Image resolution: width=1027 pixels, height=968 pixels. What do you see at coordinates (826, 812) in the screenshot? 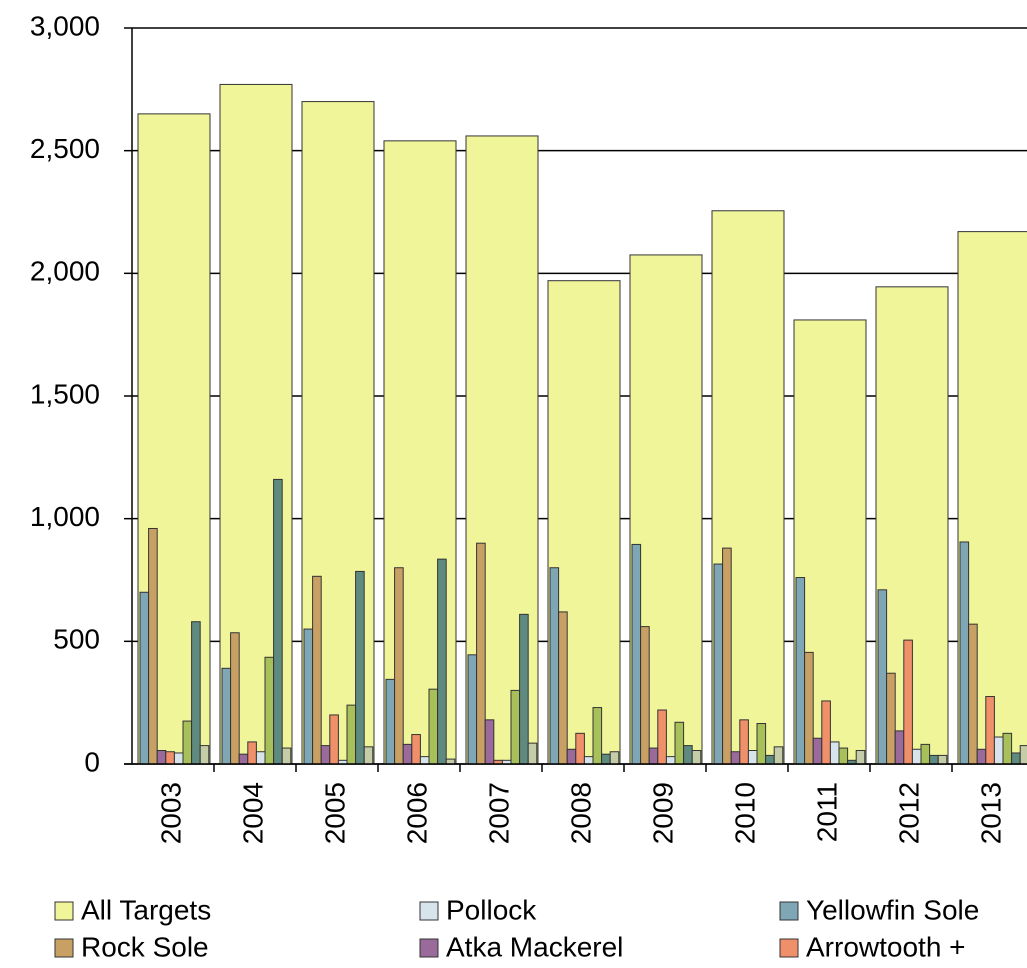
I see `x-tick-label: 2011` at bounding box center [826, 812].